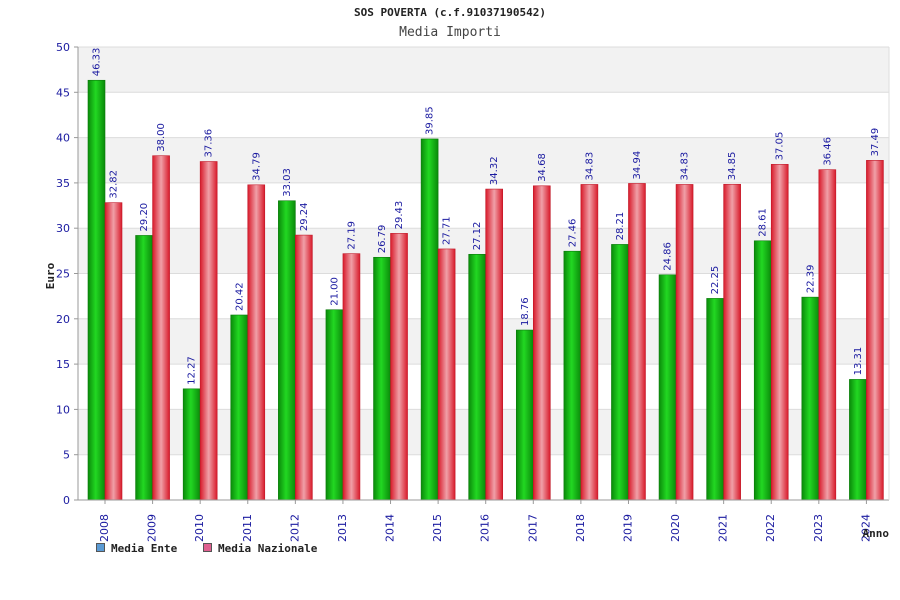 This screenshot has height=600, width=900. What do you see at coordinates (268, 548) in the screenshot?
I see `legend-label-media-nazionale: Media Nazionale` at bounding box center [268, 548].